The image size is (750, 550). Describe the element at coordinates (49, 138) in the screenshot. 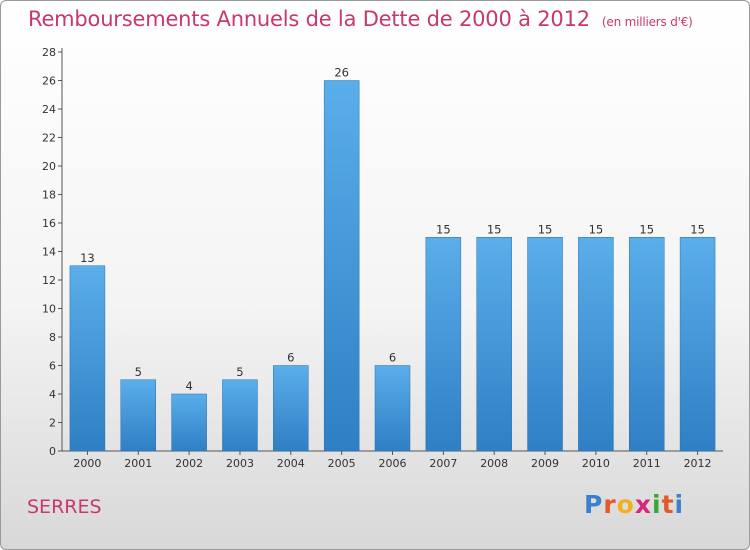

I see `y-tick-label: 22` at that location.